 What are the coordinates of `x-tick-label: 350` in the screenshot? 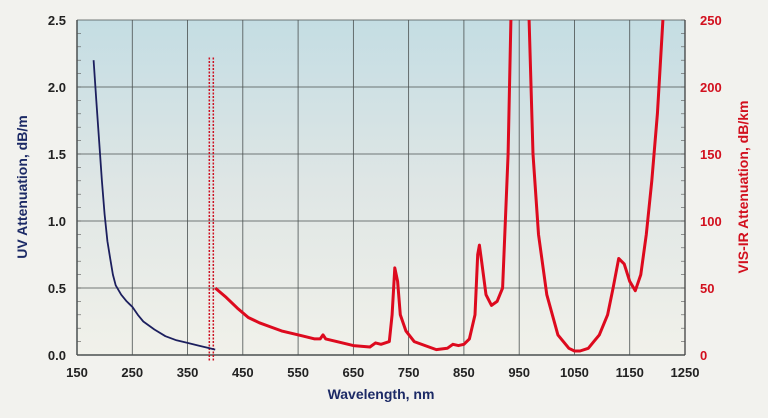 It's located at (188, 372).